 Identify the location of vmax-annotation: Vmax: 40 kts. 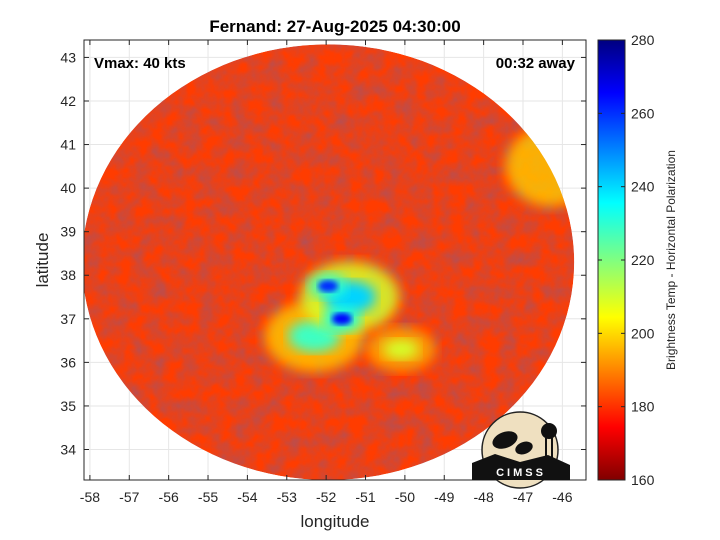
(140, 63).